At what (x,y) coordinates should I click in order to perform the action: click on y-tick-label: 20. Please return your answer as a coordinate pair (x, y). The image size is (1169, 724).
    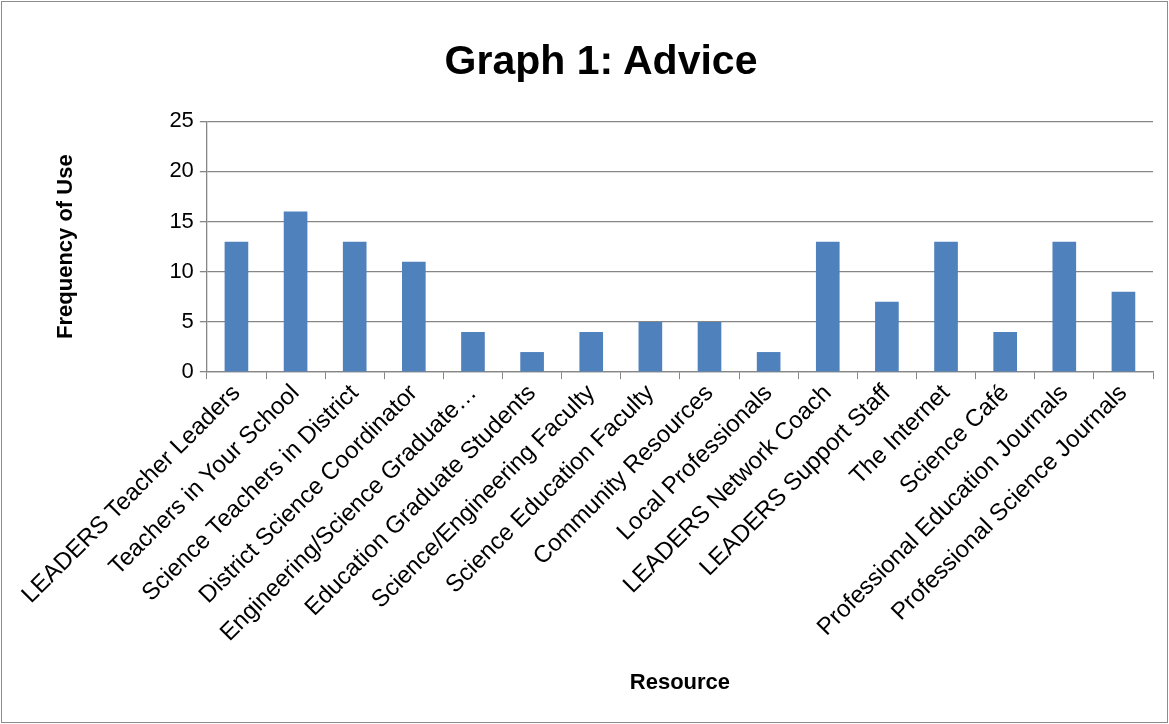
    Looking at the image, I should click on (181, 170).